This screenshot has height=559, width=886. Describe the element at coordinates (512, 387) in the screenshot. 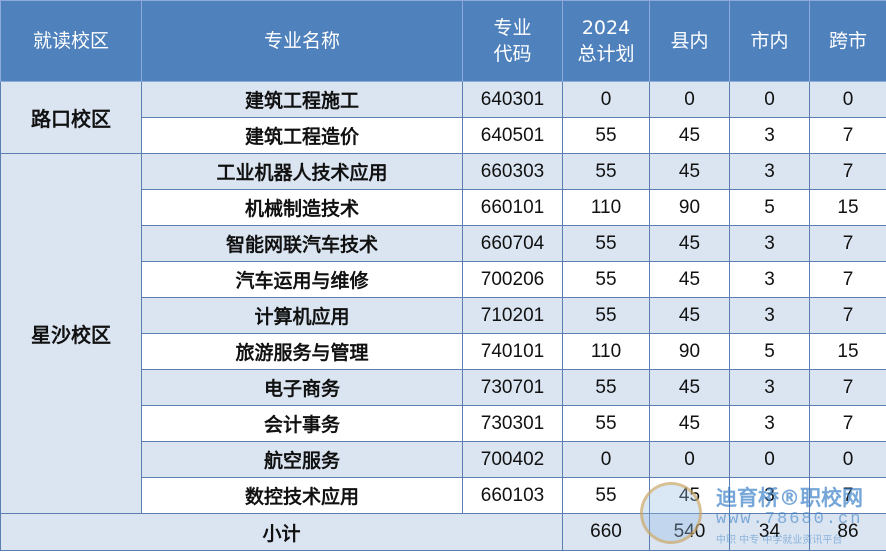

I see `code-cell: 730701` at that location.